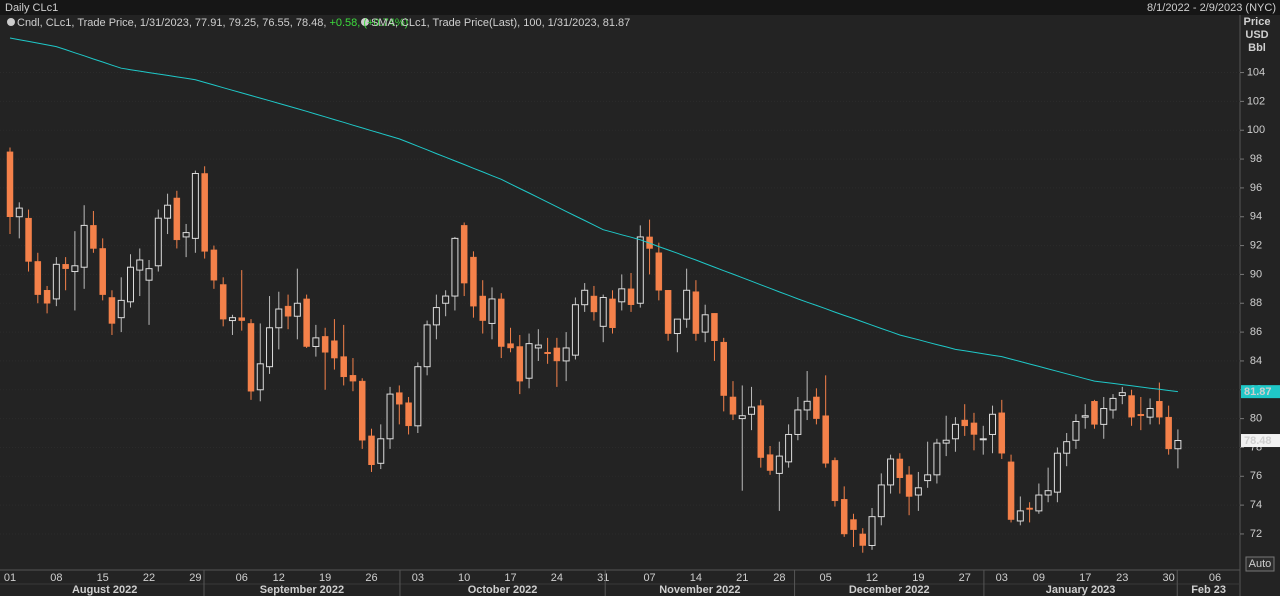 This screenshot has width=1280, height=596. What do you see at coordinates (1256, 245) in the screenshot?
I see `y-tick-label: 92` at bounding box center [1256, 245].